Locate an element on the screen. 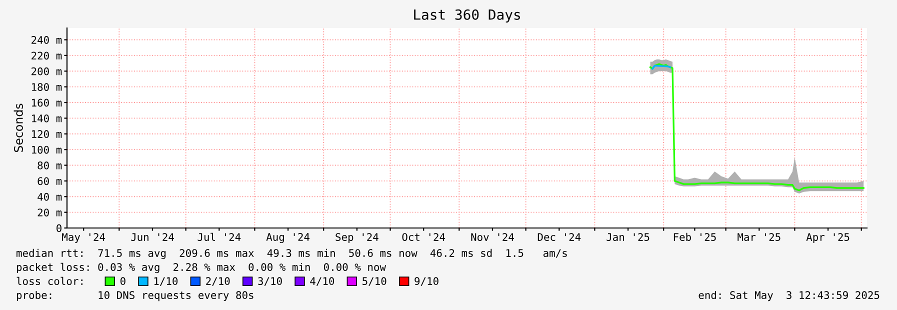 Image resolution: width=897 pixels, height=310 pixels. text: median rtt: 71.5 ms avg 209.6 ms max 49.3 ms min 50.6 ms now 46.2 ms sd 1.5 am/s is located at coordinates (291, 254).